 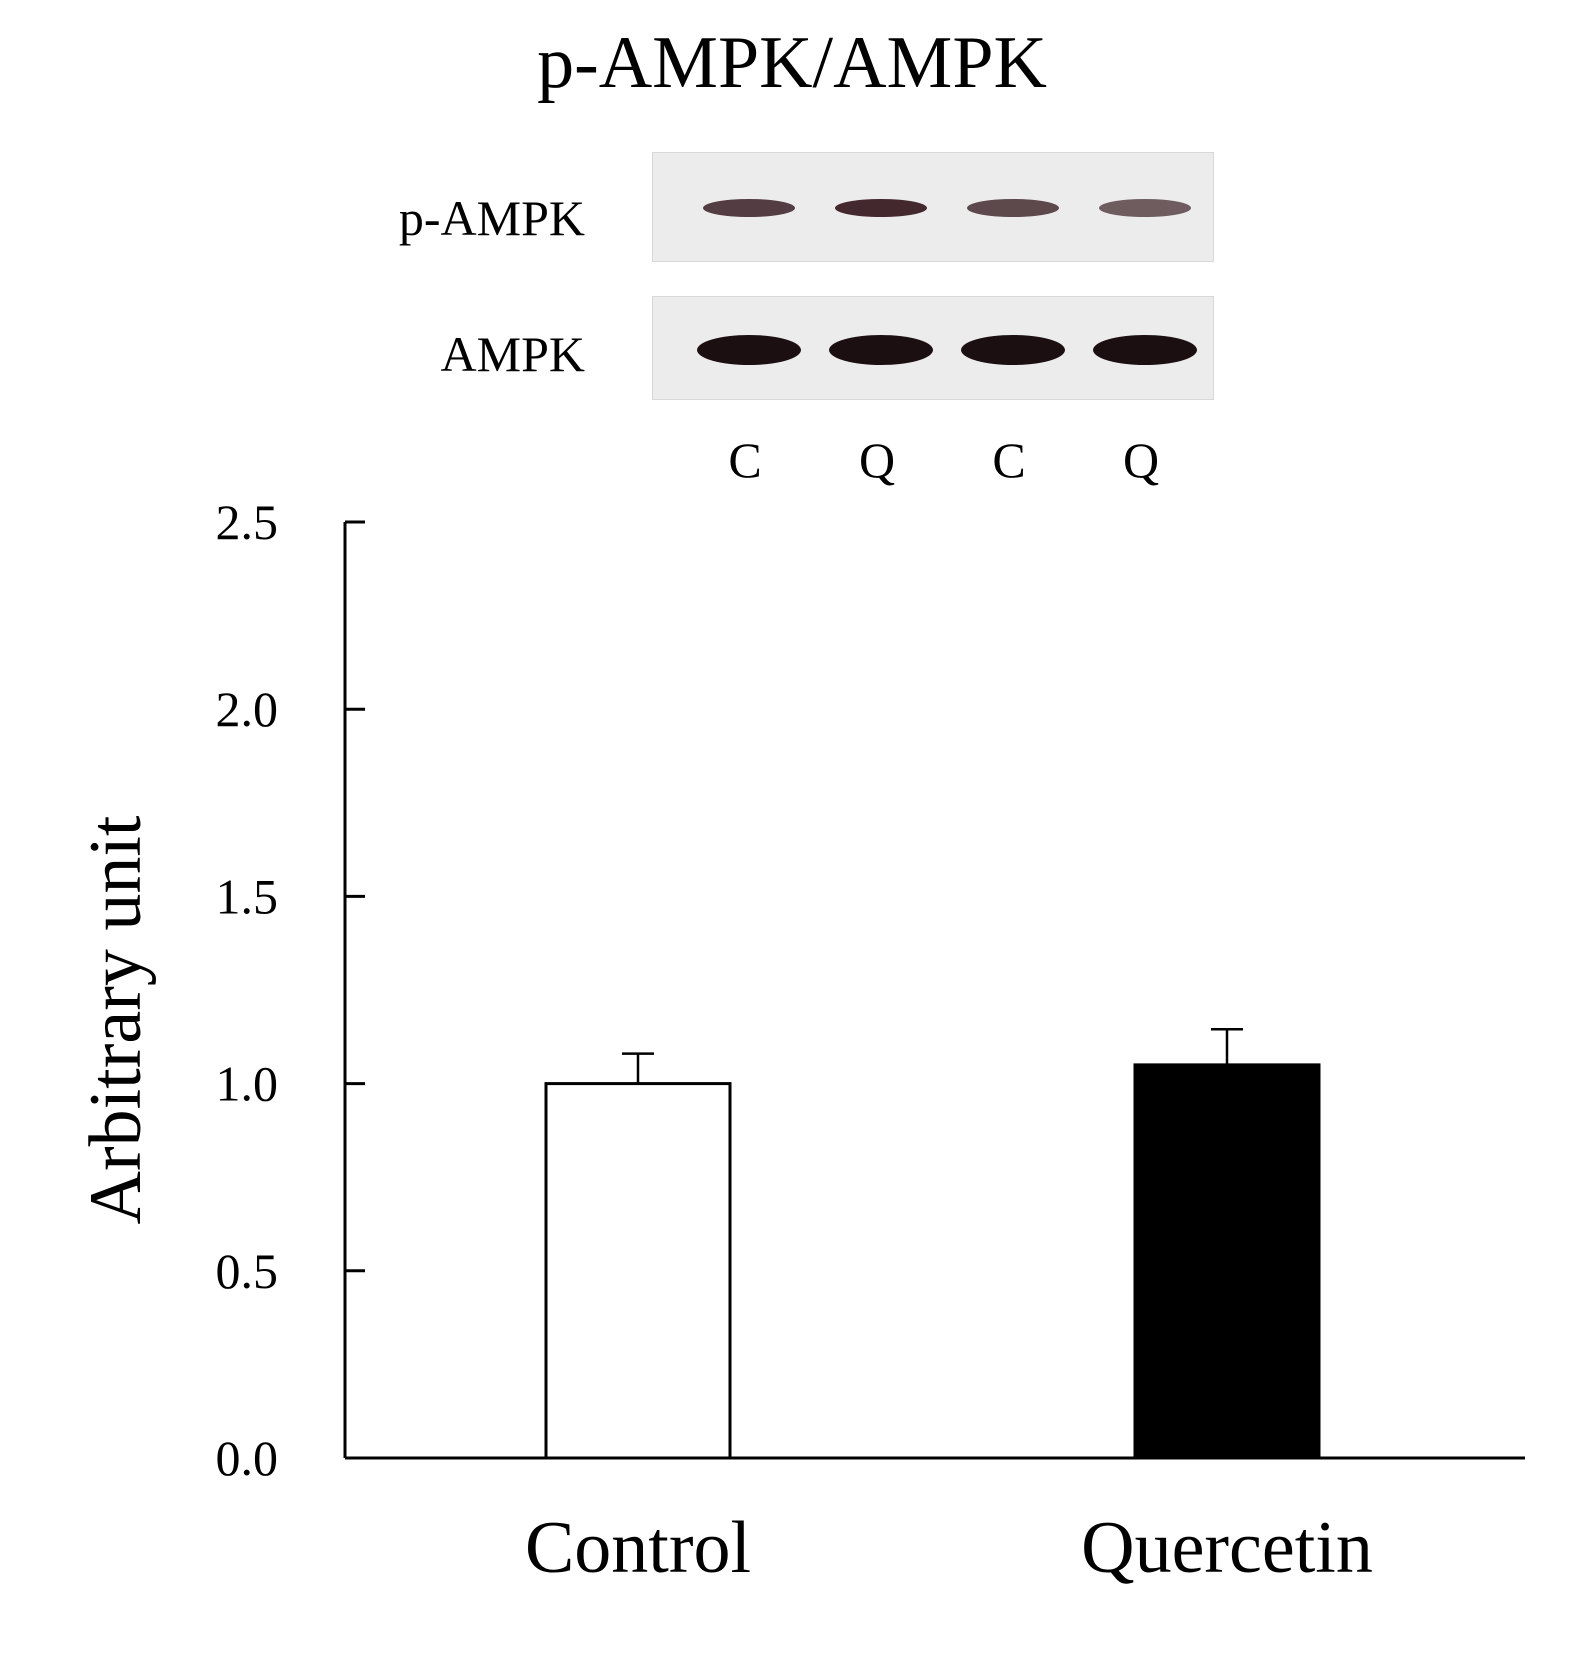 What do you see at coordinates (933, 207) in the screenshot?
I see `blot-panel-p-ampk` at bounding box center [933, 207].